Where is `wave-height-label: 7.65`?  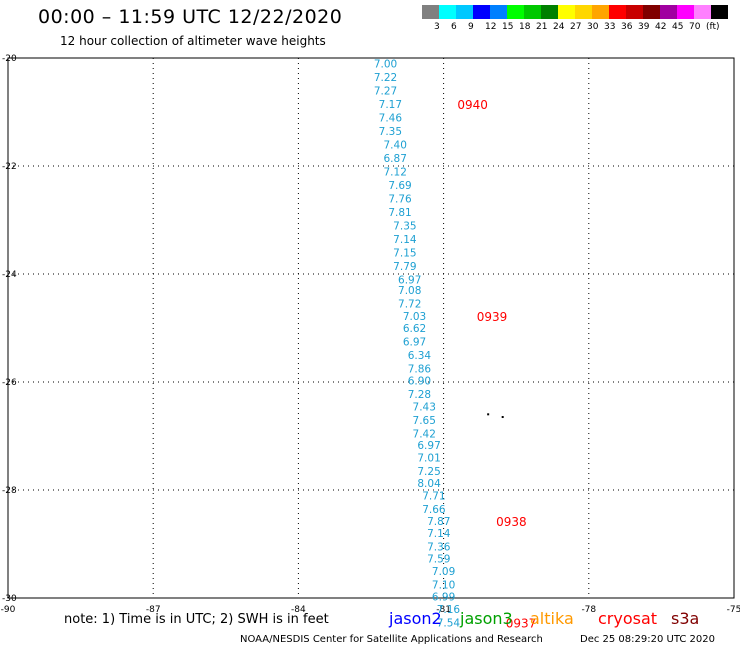 wave-height-label: 7.65 is located at coordinates (424, 421).